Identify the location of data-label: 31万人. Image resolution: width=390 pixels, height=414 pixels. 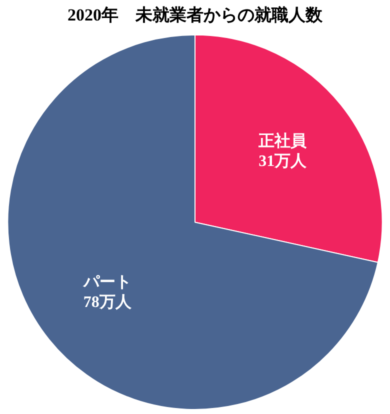
(283, 161).